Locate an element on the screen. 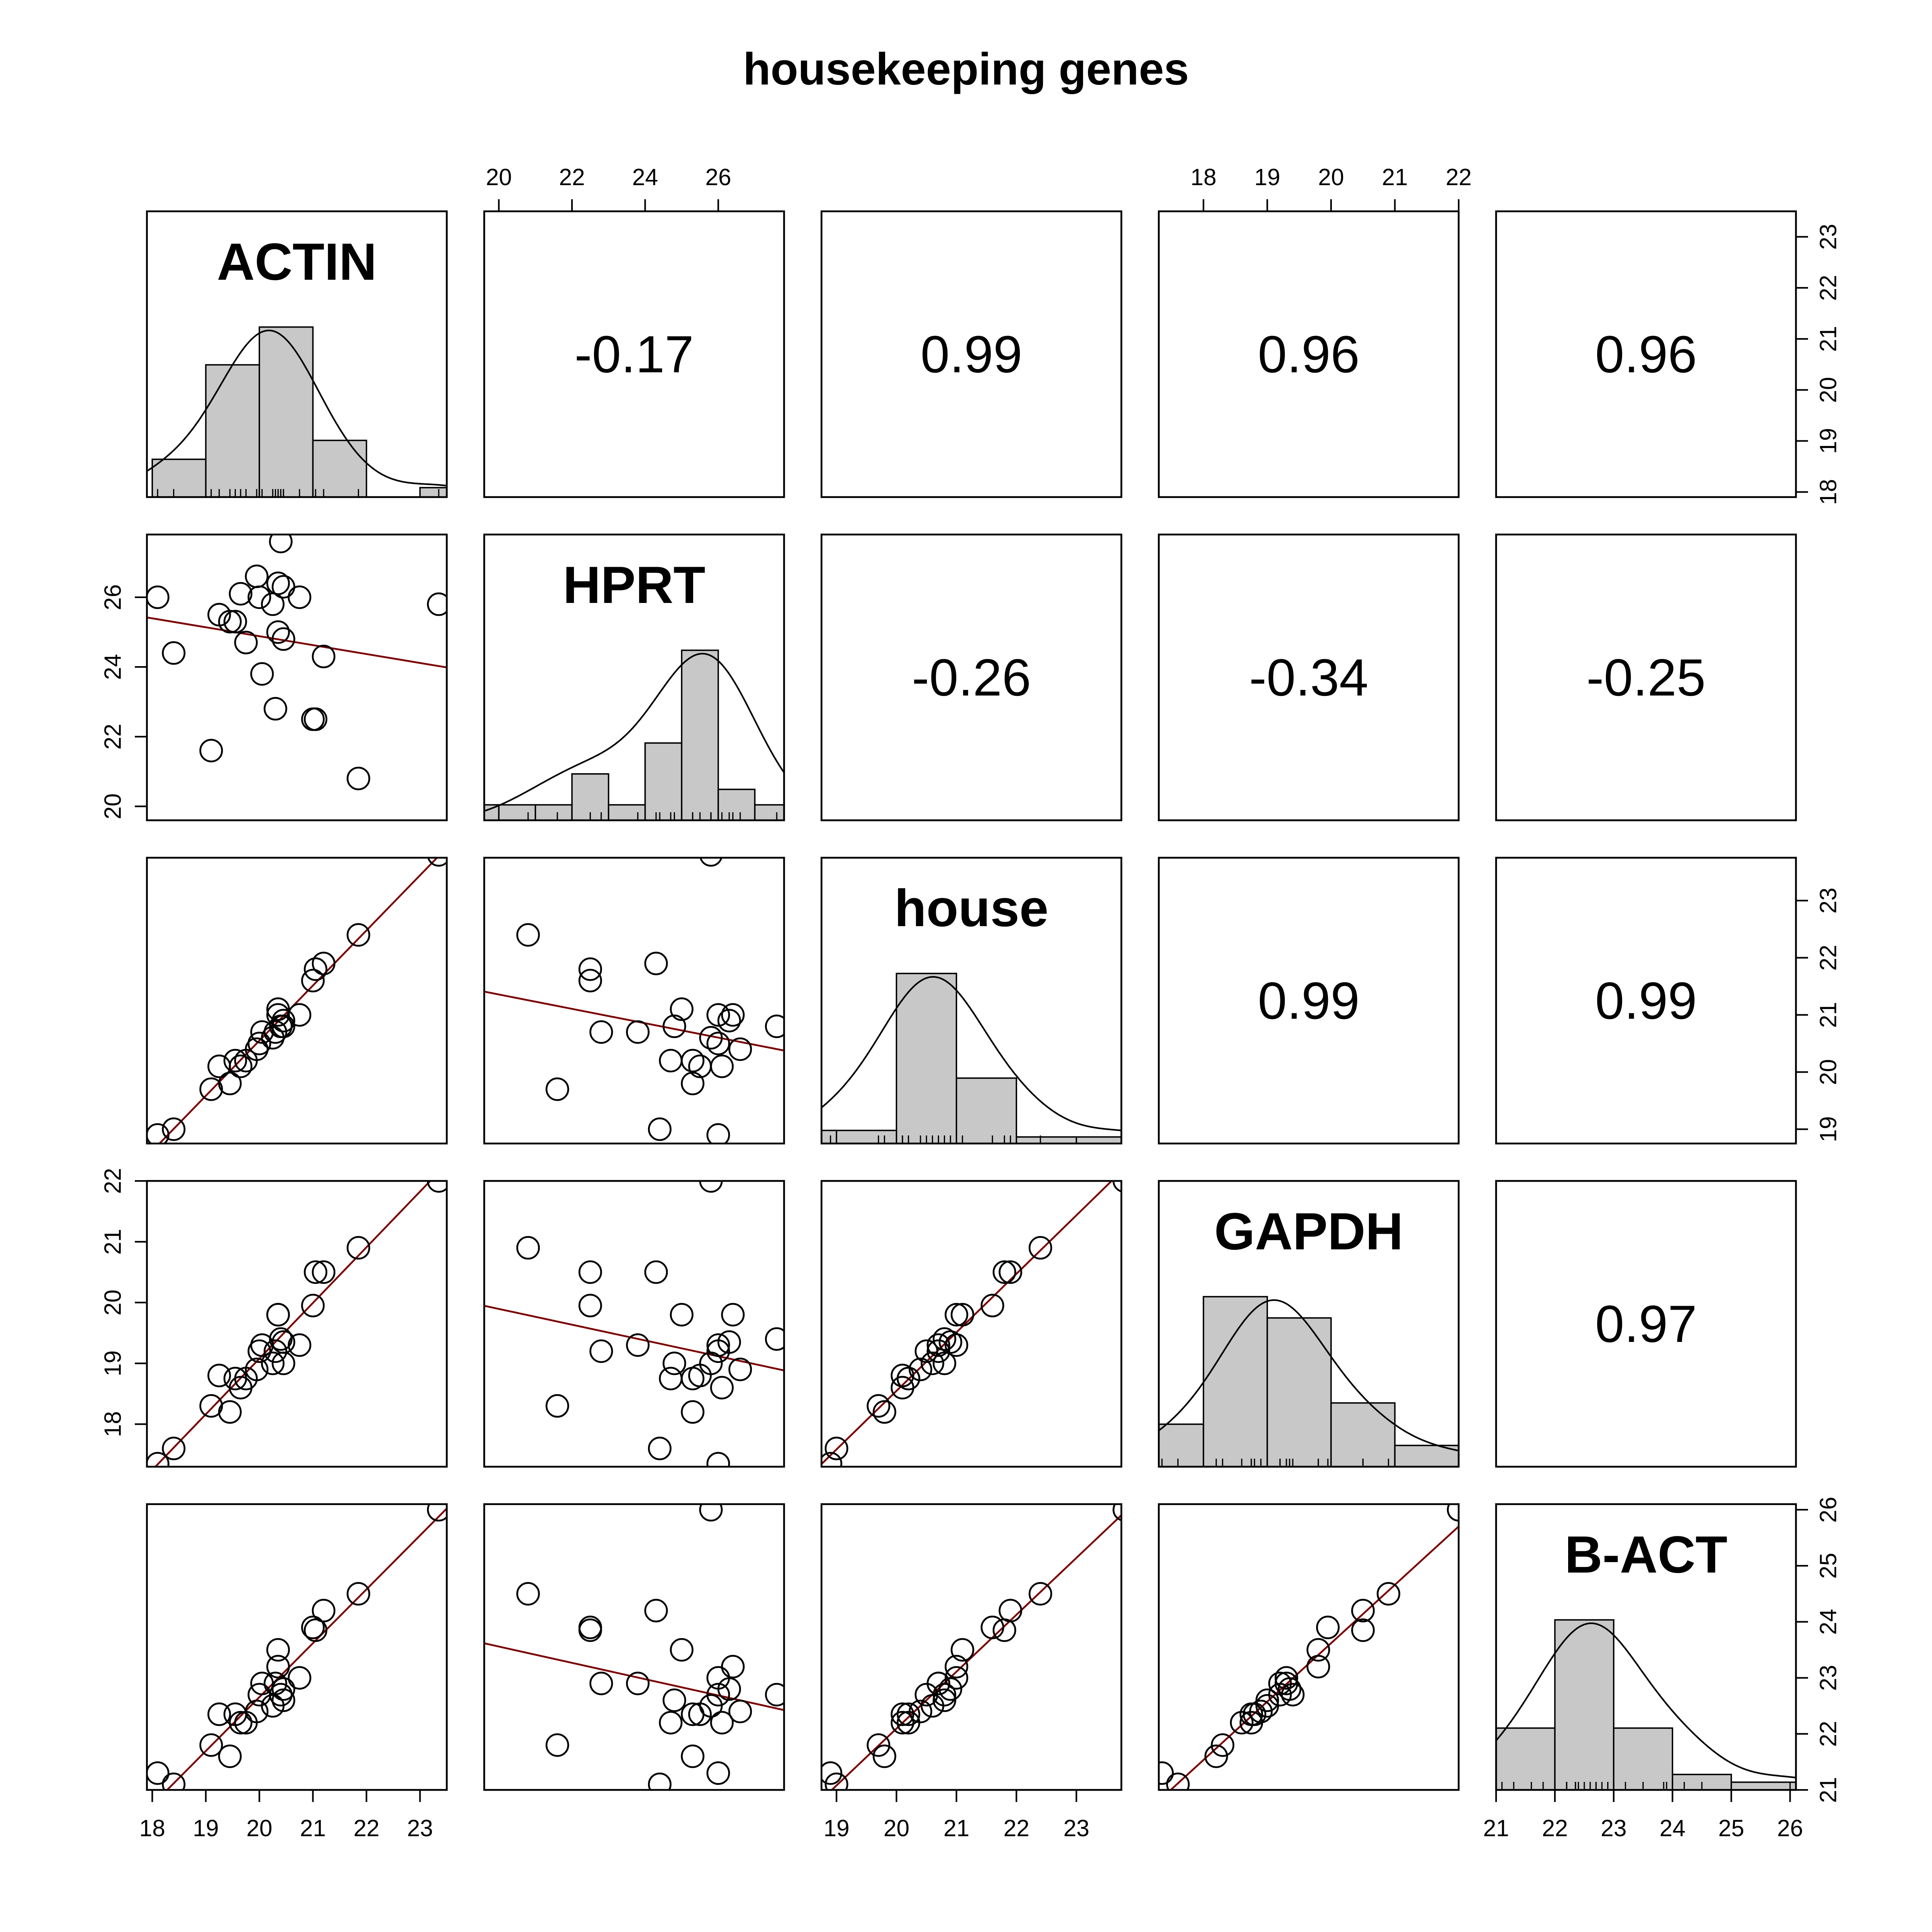  panel-GAPDH-HPRT is located at coordinates (634, 1324).